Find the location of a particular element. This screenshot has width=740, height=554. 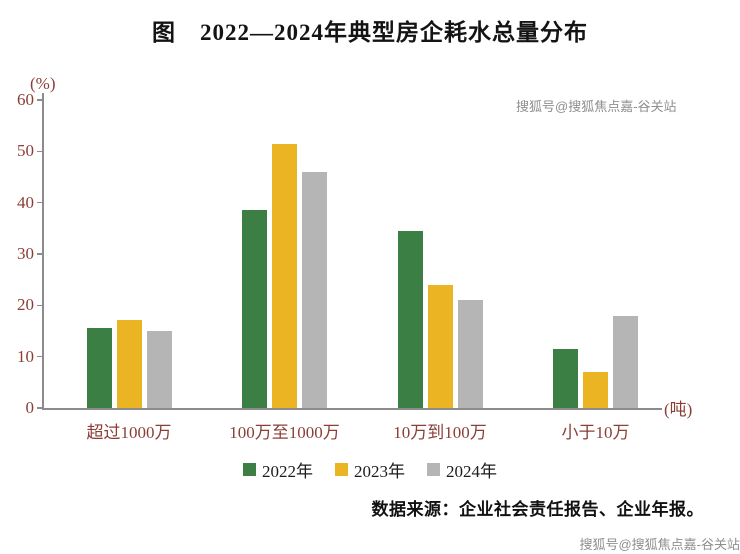

x-category-label: 小于10万 is located at coordinates (595, 432).